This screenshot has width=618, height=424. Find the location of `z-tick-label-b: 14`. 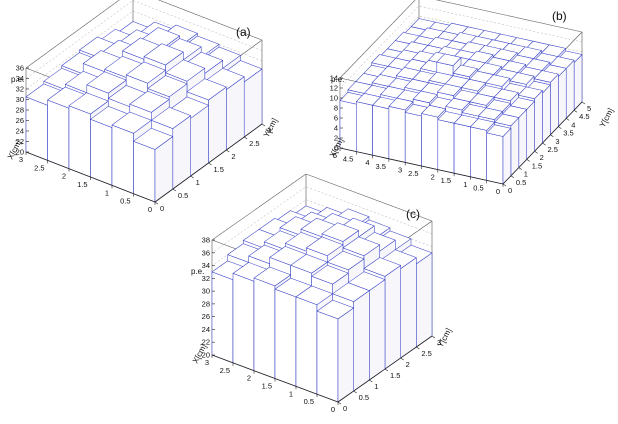

z-tick-label-b: 14 is located at coordinates (334, 78).